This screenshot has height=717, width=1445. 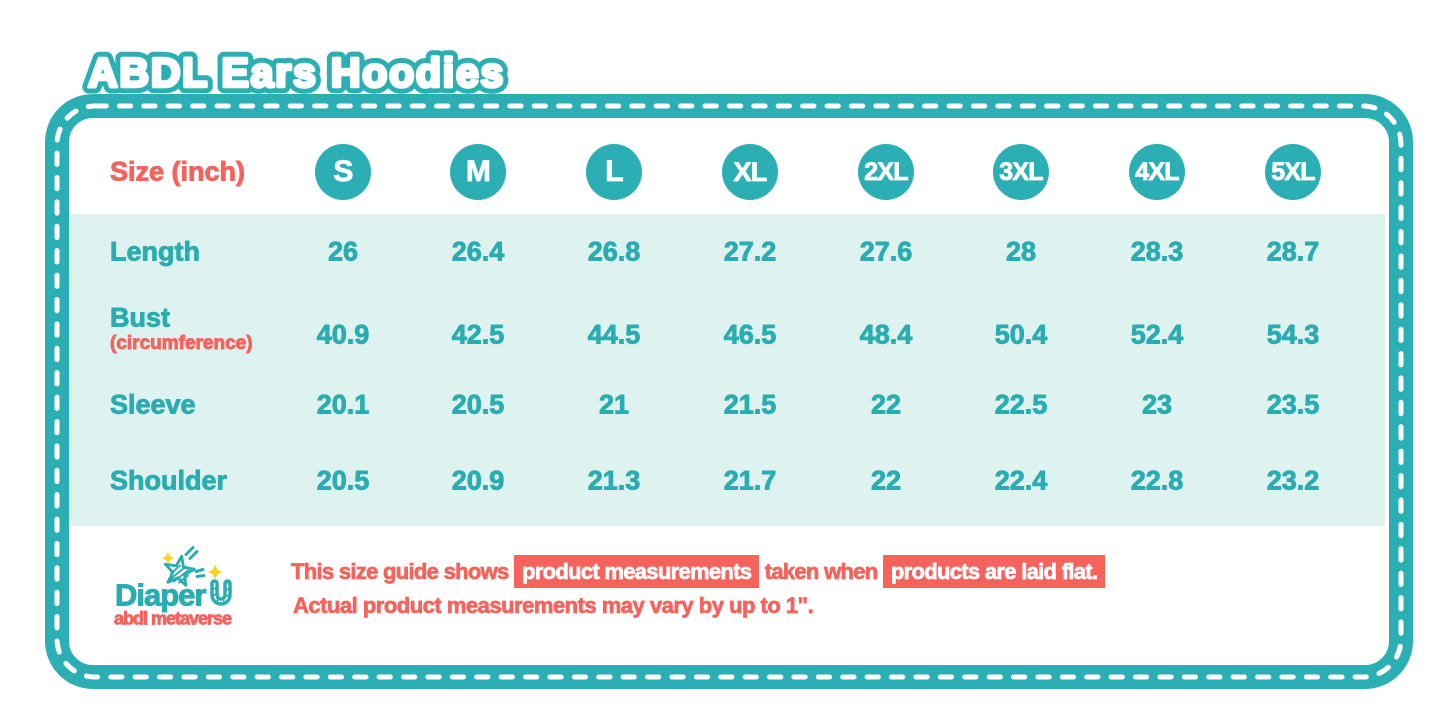 What do you see at coordinates (160, 595) in the screenshot?
I see `svg-text: Diaper` at bounding box center [160, 595].